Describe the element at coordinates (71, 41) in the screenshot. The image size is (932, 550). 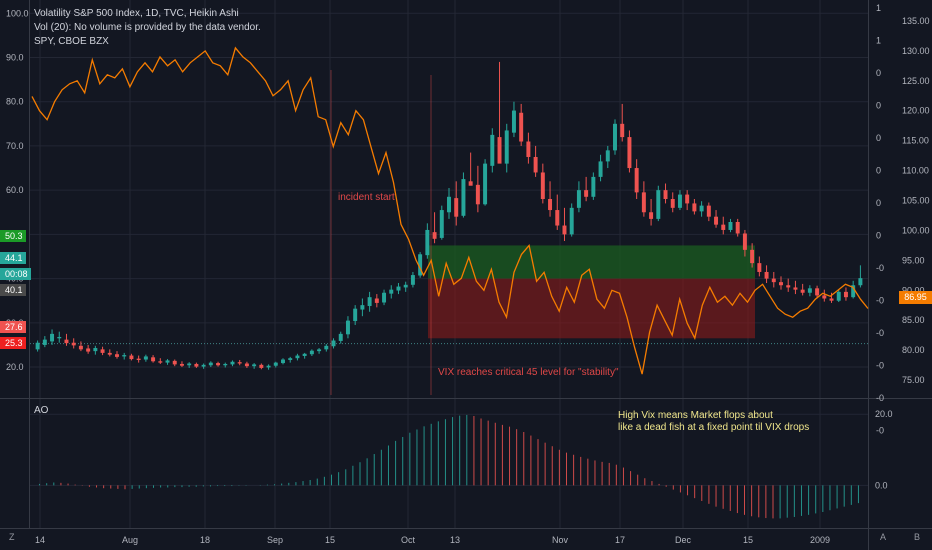
I see `legend-spy: SPY, CBOE BZX` at that location.